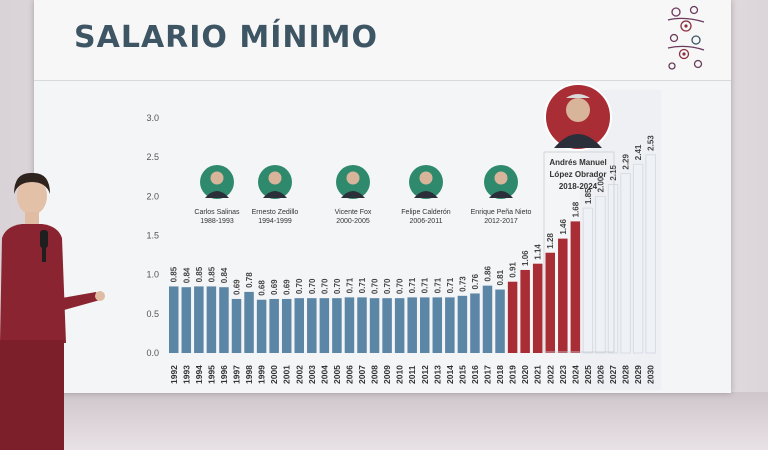 The width and height of the screenshot is (768, 450). What do you see at coordinates (538, 374) in the screenshot?
I see `x-tick-label: 2021` at bounding box center [538, 374].